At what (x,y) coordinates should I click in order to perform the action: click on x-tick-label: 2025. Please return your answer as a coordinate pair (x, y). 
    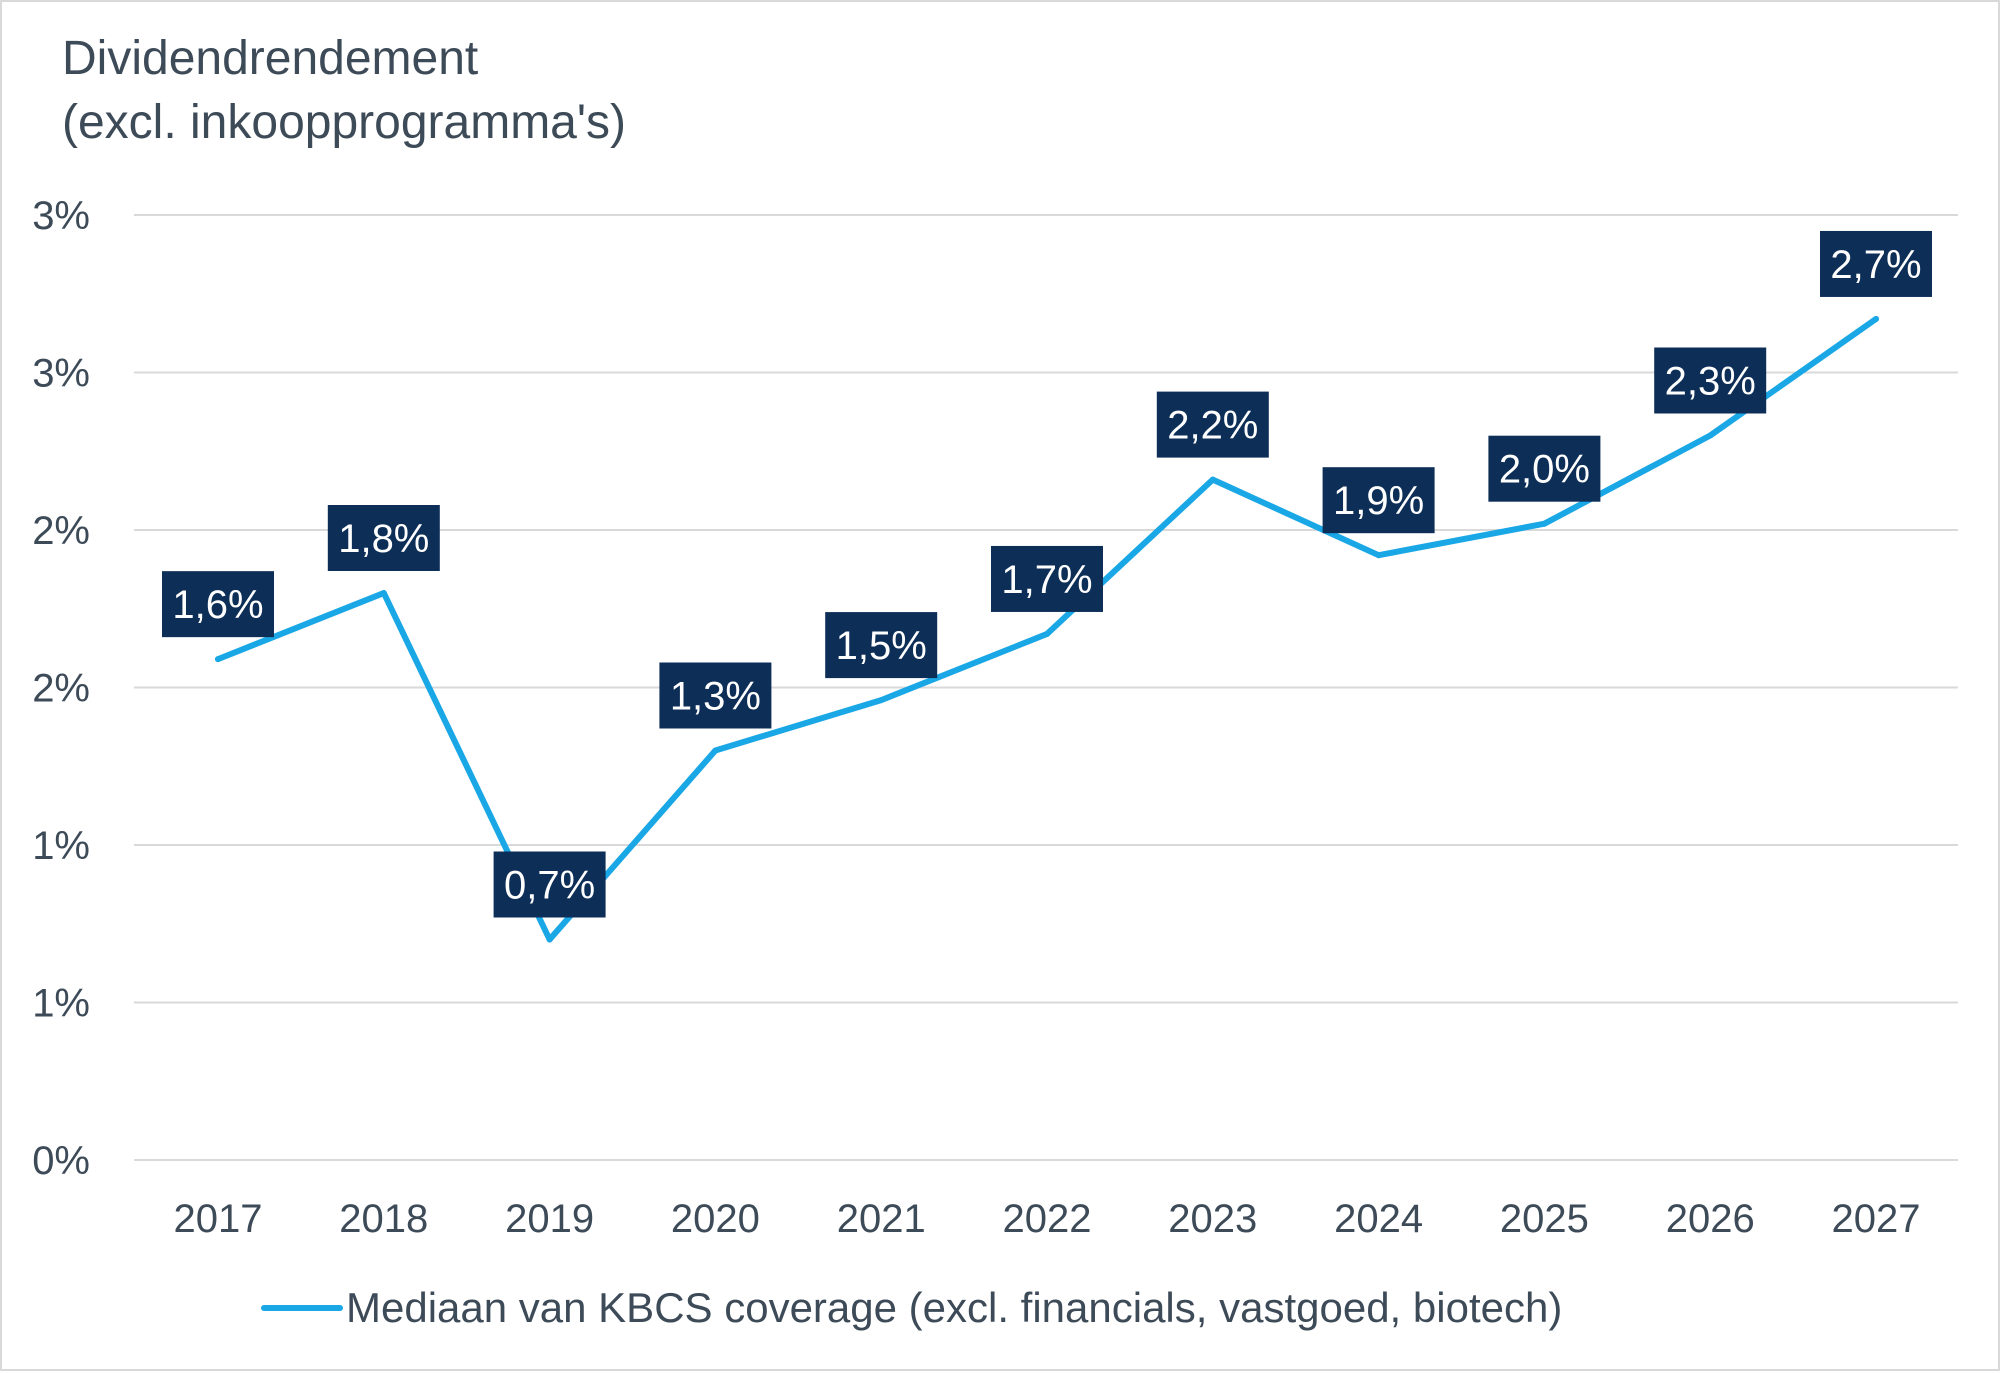
    Looking at the image, I should click on (1544, 1219).